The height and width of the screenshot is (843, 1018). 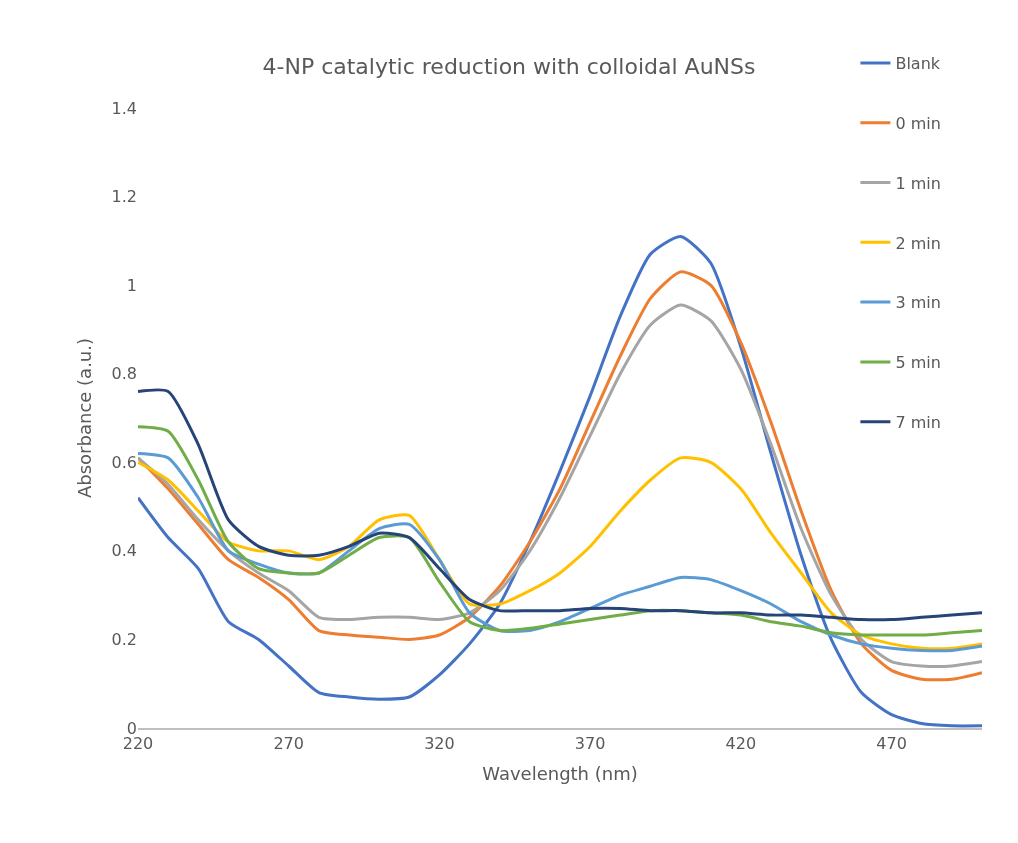 I want to click on legend-label: 3 min, so click(x=918, y=303).